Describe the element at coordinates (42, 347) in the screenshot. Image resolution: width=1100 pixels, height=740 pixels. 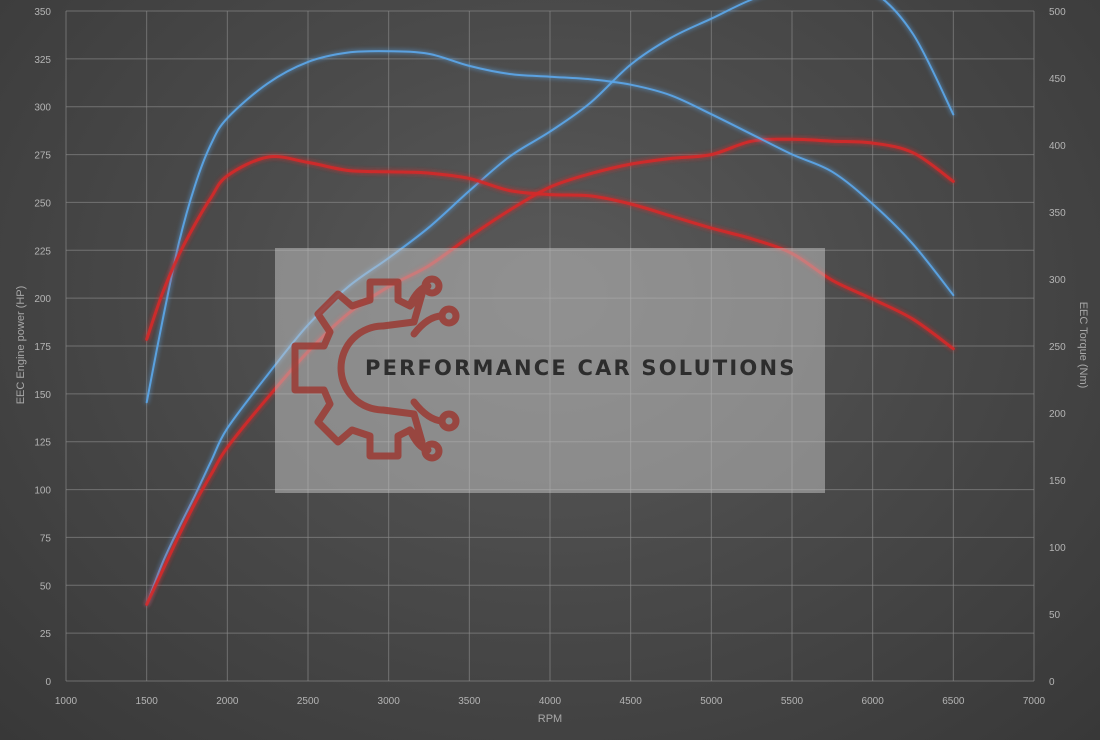
I see `left-tick-label: 175` at that location.